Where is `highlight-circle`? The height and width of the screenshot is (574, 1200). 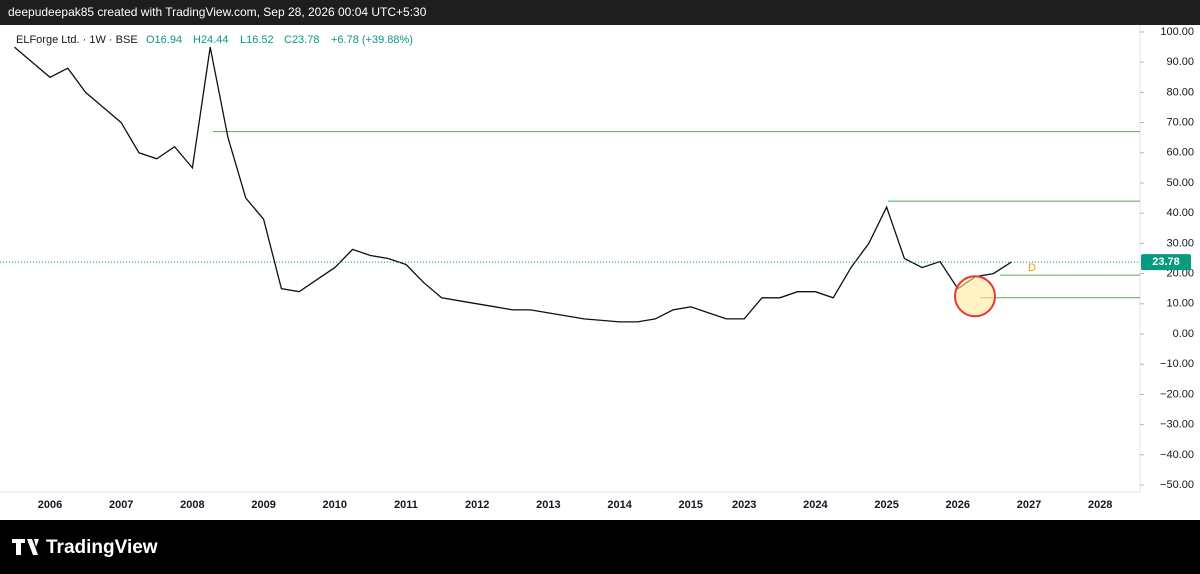 highlight-circle is located at coordinates (975, 296).